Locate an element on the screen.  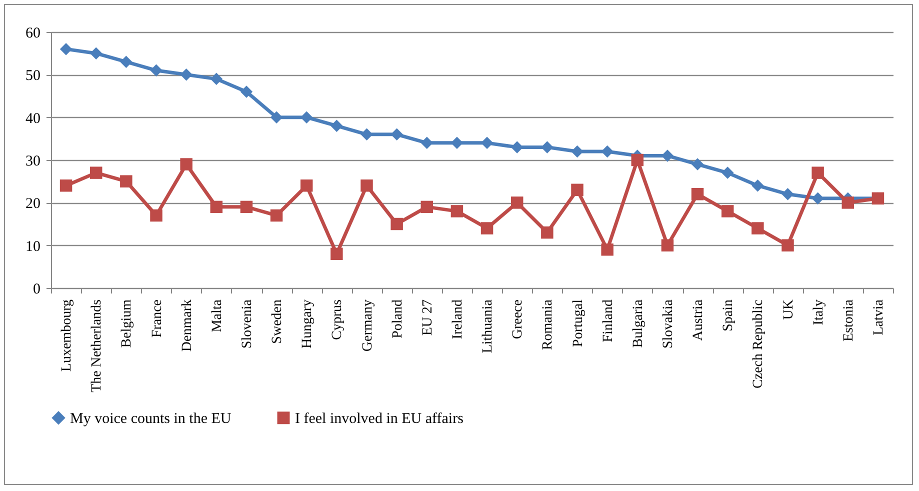
x-tick-label: Romania is located at coordinates (548, 324).